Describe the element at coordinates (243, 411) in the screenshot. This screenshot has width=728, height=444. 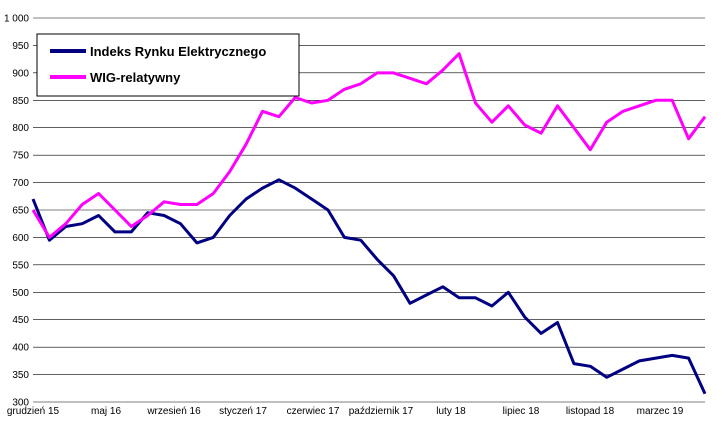
I see `x-tick-label: styczeń 17` at that location.